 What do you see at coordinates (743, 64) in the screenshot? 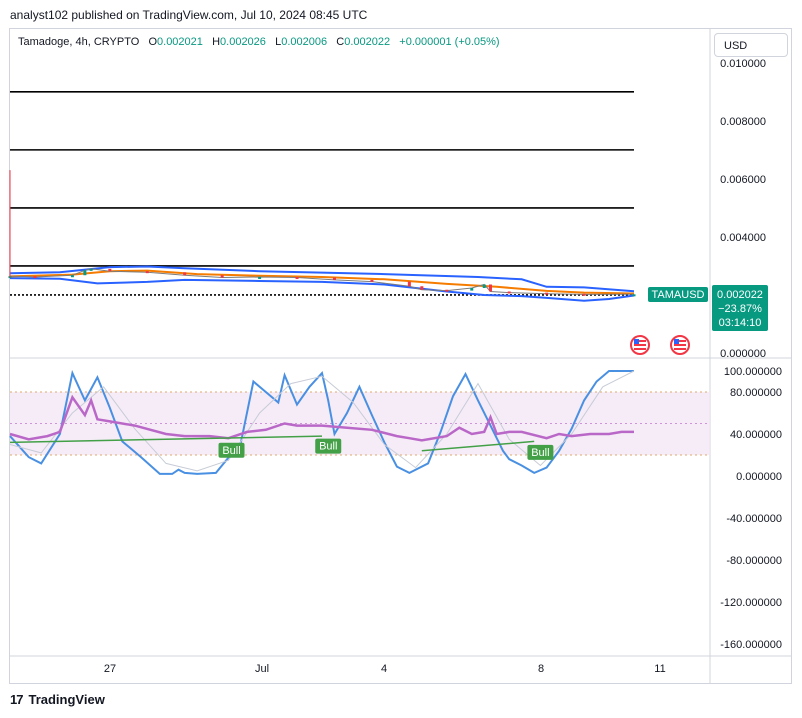
I see `price-tick-label: 0.010000` at bounding box center [743, 64].